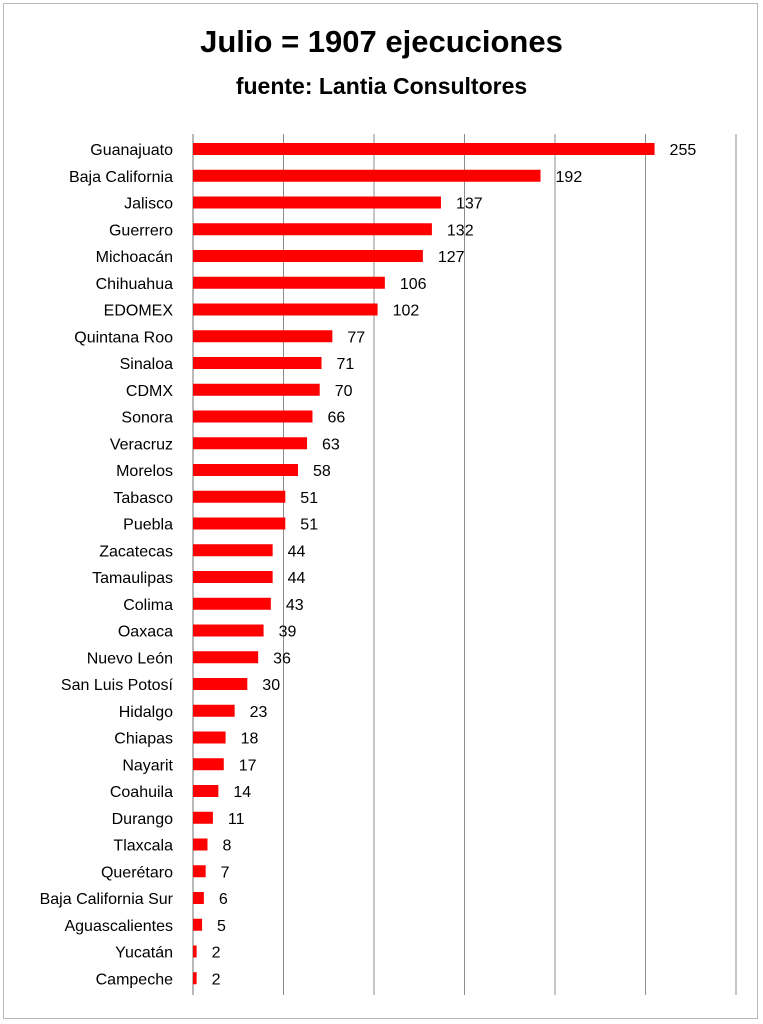  Describe the element at coordinates (312, 229) in the screenshot. I see `bar-guerrero` at that location.